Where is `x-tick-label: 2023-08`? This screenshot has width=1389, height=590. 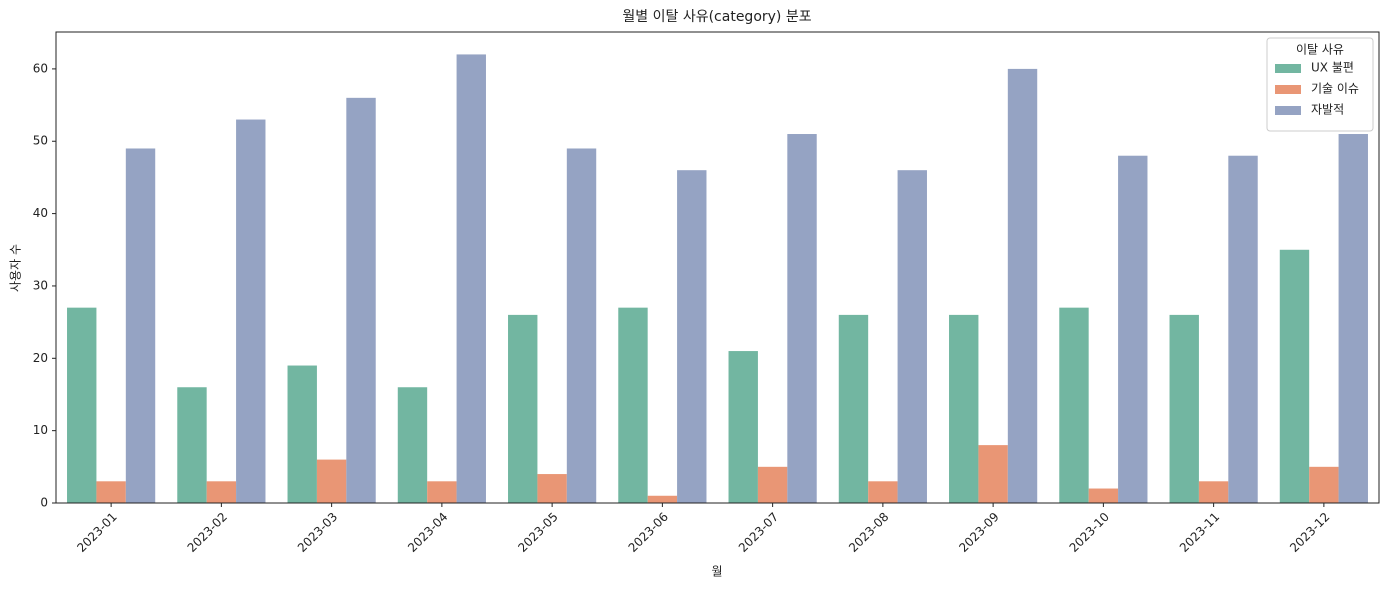
x-tick-label: 2023-08 is located at coordinates (868, 532).